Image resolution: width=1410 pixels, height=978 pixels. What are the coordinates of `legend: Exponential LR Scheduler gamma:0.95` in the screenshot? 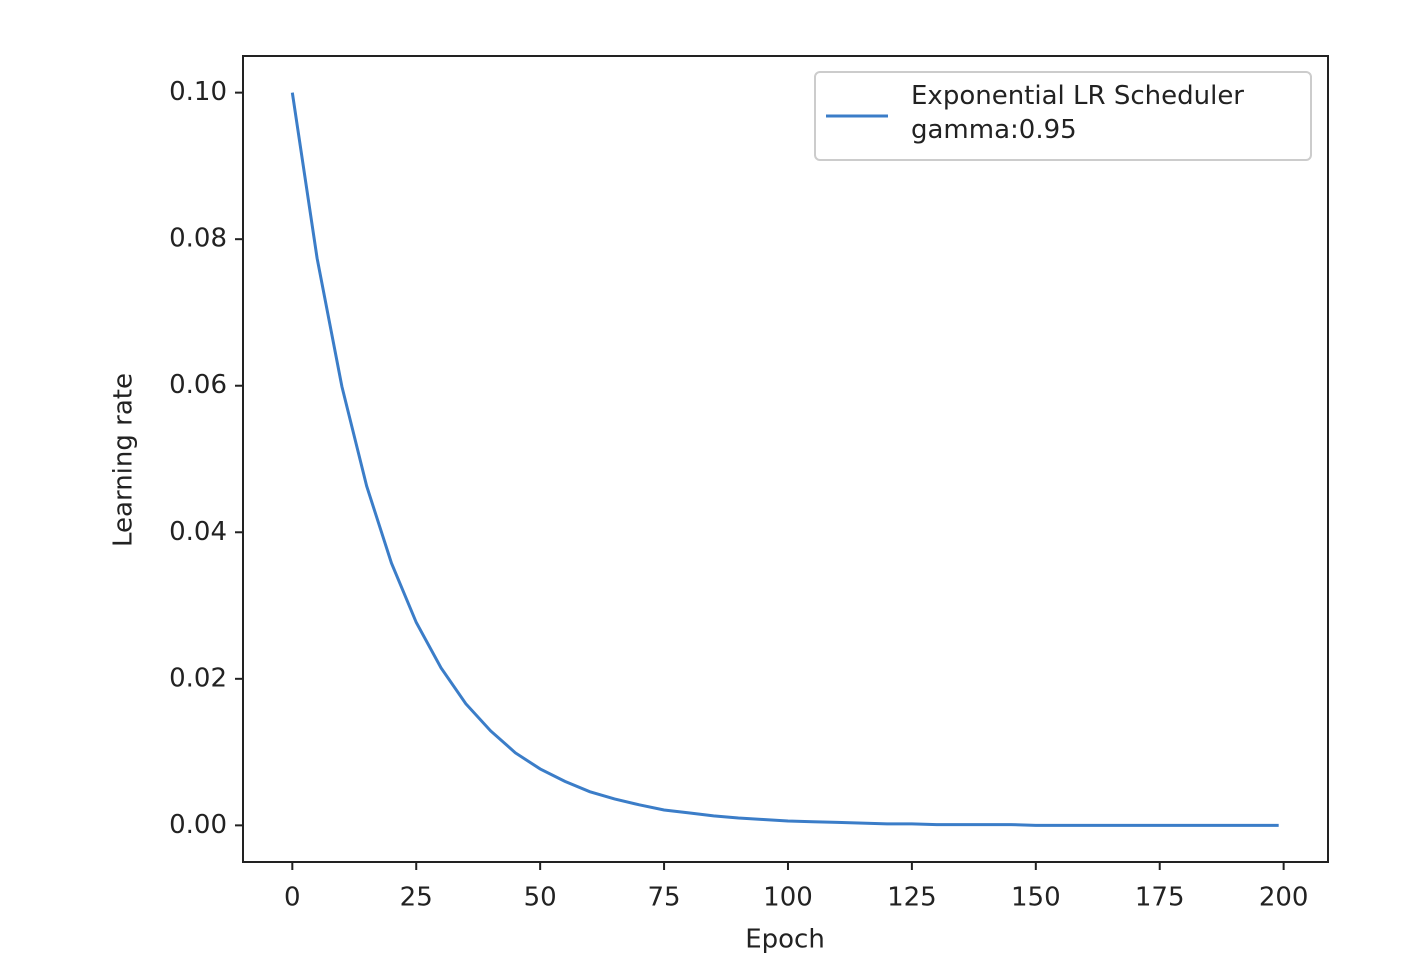 It's located at (1063, 116).